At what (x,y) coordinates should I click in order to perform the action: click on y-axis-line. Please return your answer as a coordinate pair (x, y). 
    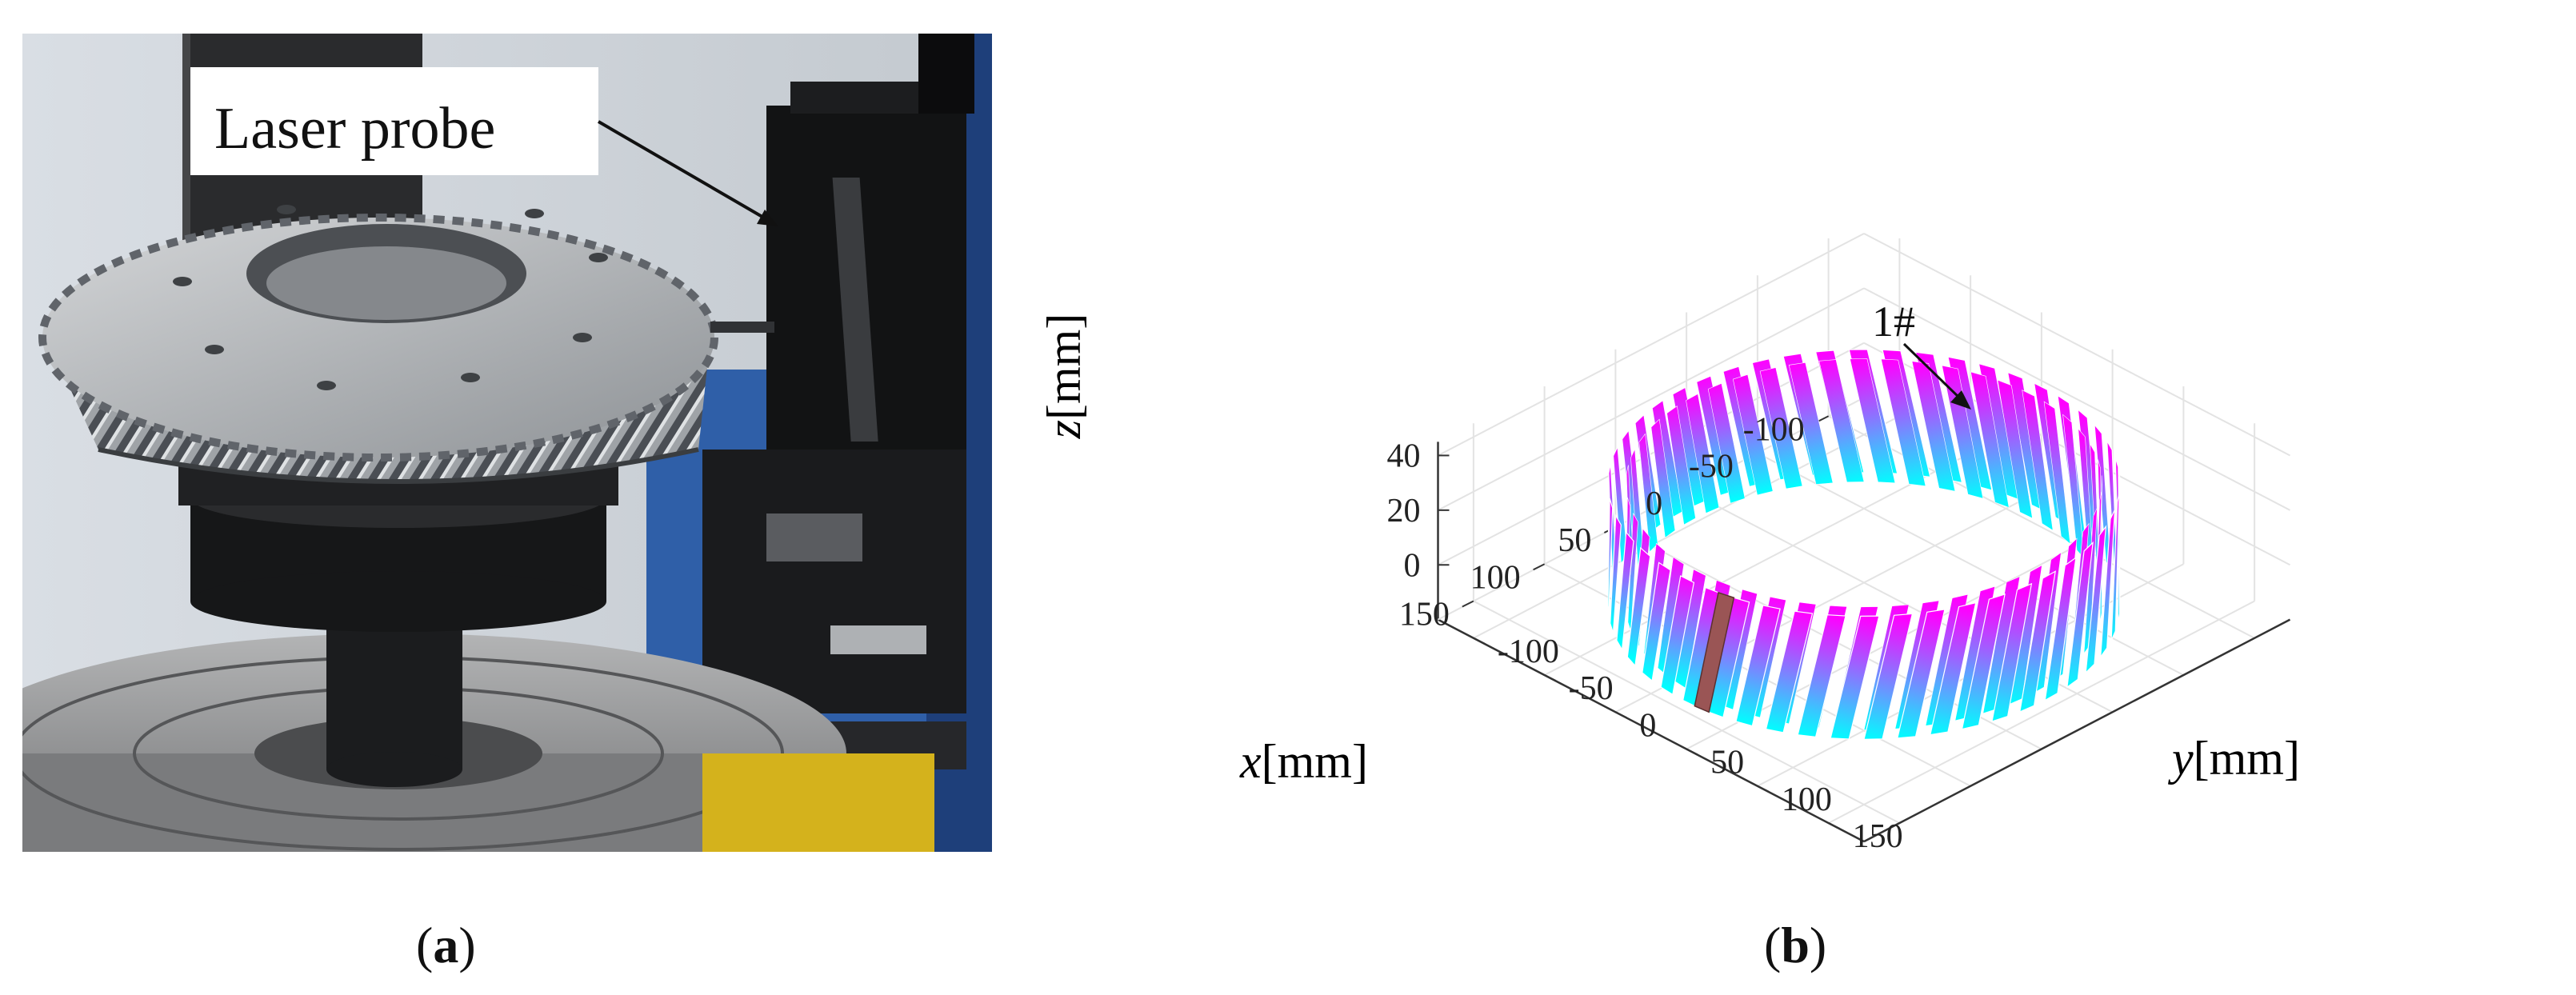
    Looking at the image, I should click on (2077, 730).